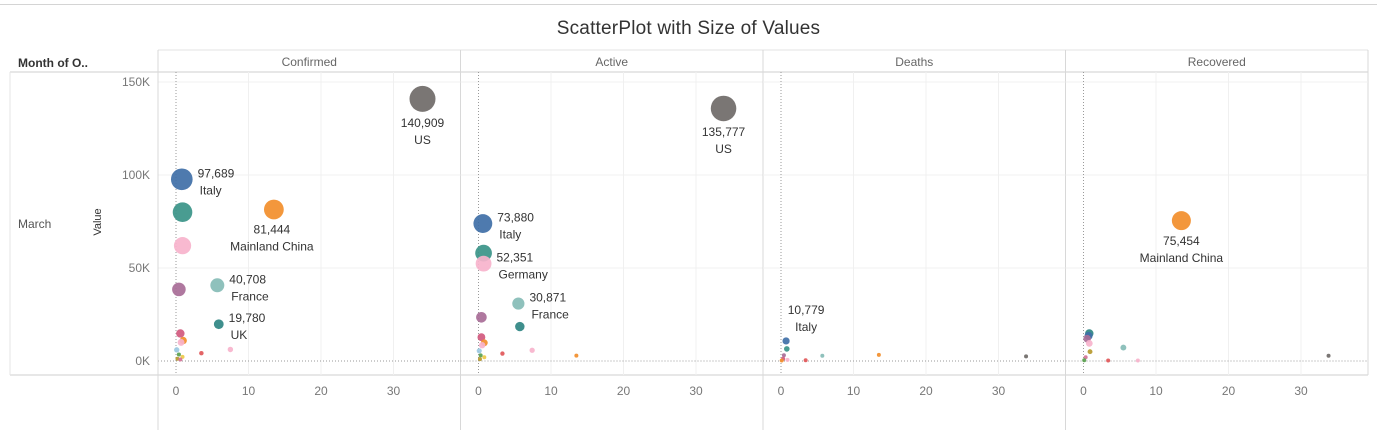  Describe the element at coordinates (1217, 62) in the screenshot. I see `panel-title-recovered: Recovered` at that location.